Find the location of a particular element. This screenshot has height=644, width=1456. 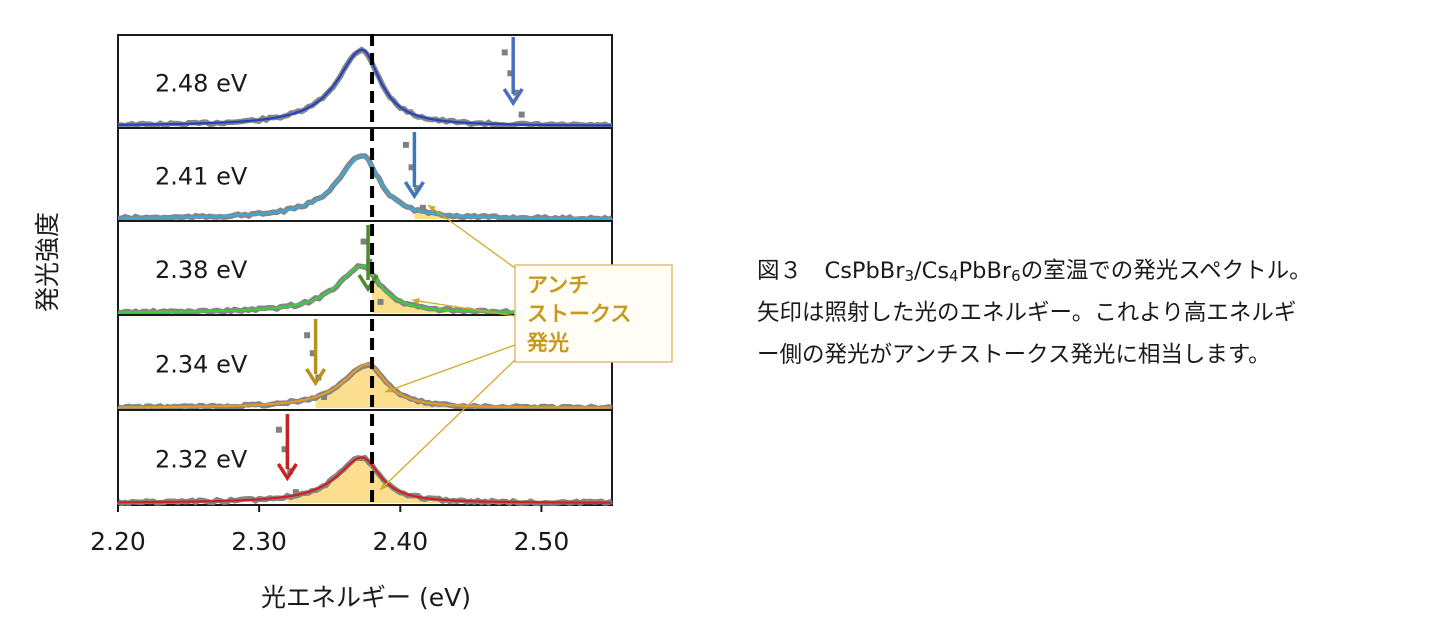

callout-box is located at coordinates (593, 313).